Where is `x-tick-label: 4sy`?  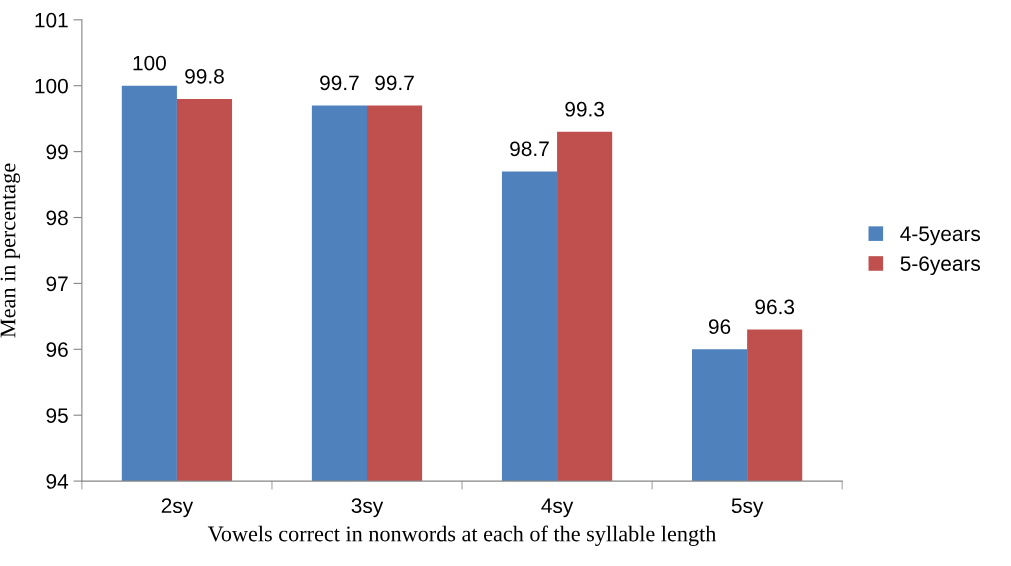
x-tick-label: 4sy is located at coordinates (557, 508).